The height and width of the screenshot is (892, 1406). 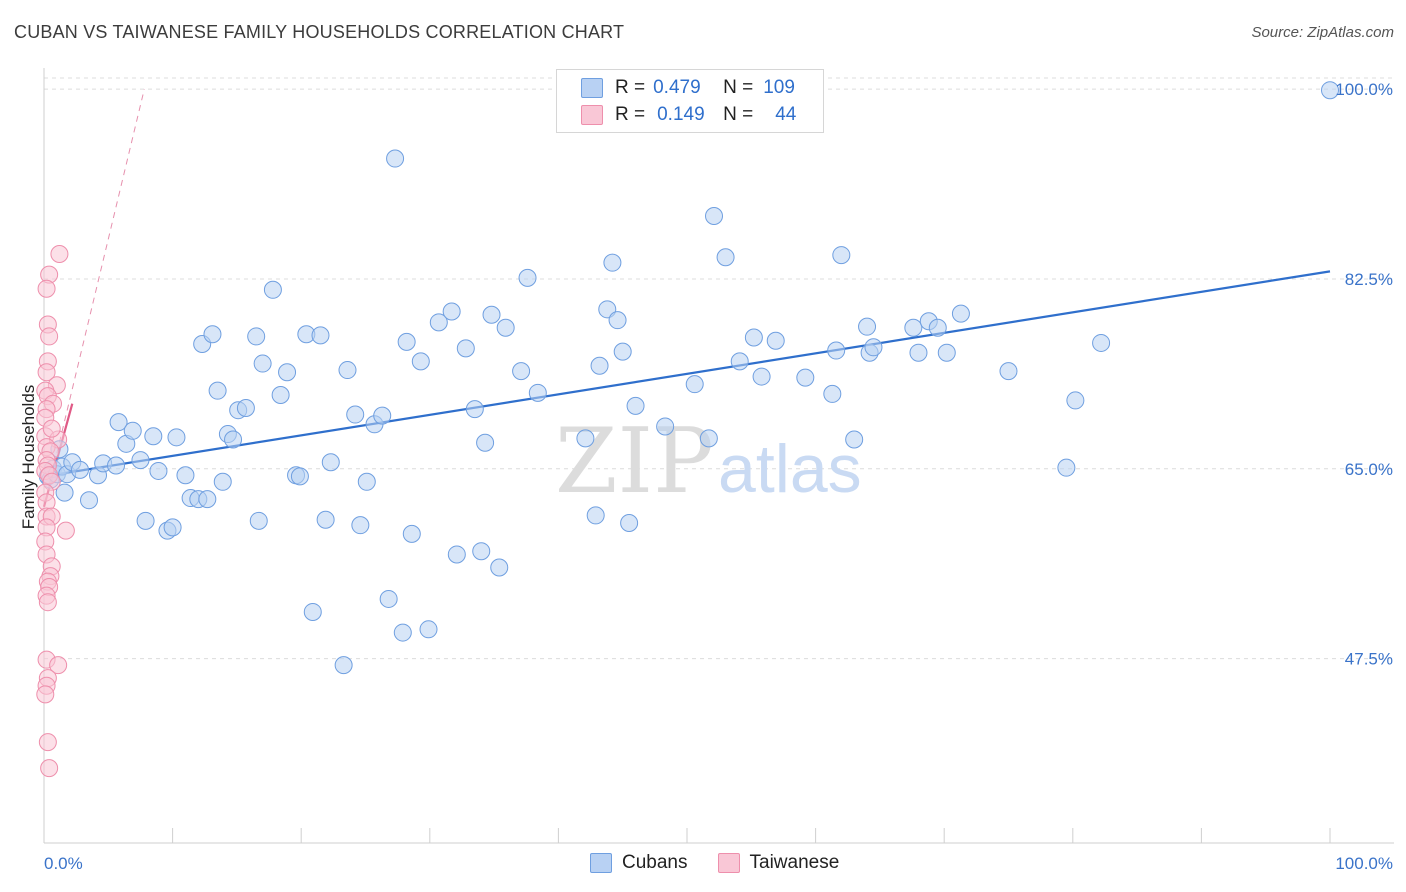 What do you see at coordinates (655, 862) in the screenshot?
I see `bottom-legend-label-cubans: Cubans` at bounding box center [655, 862].